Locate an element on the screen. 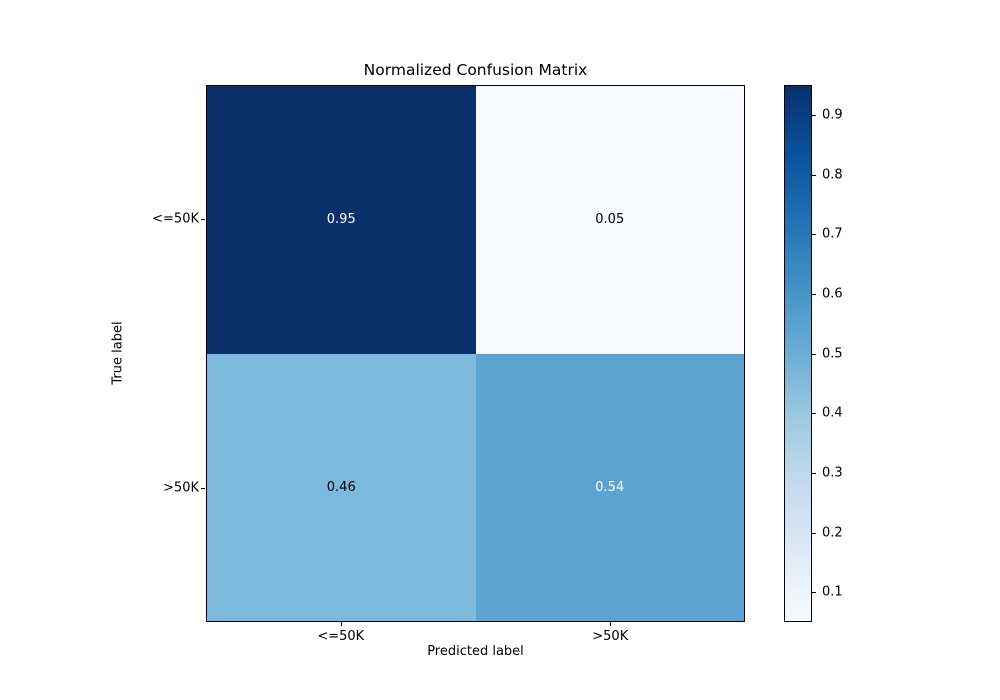  colorbar-tick-label: 0.1 is located at coordinates (832, 592).